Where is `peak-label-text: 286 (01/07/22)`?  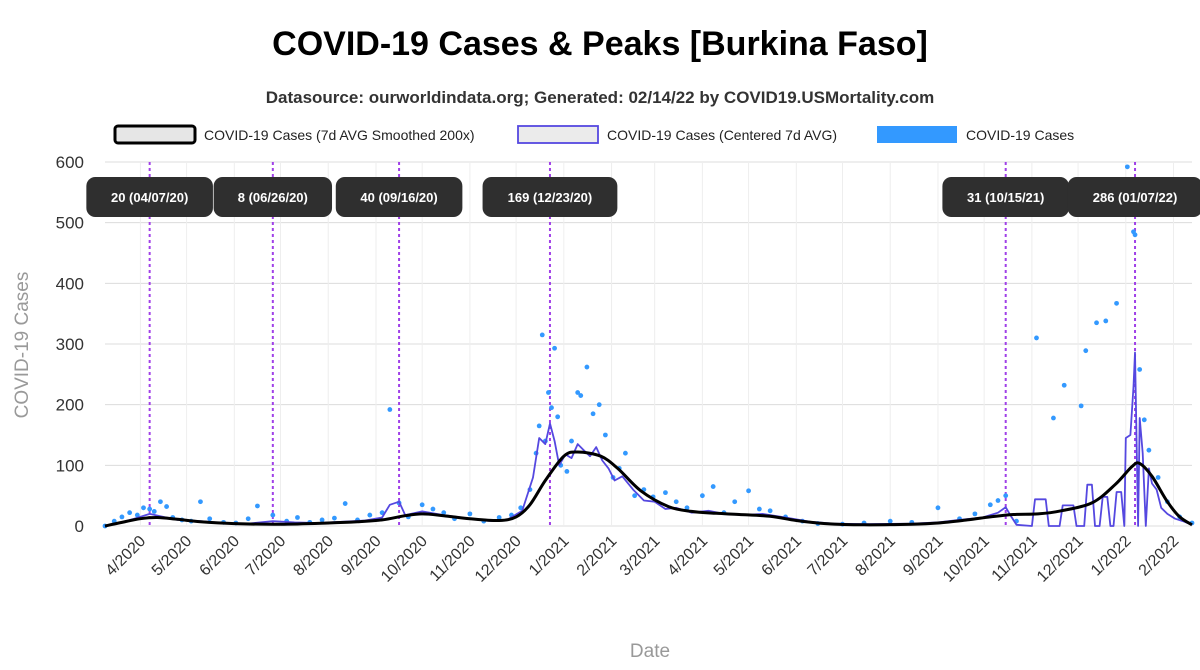
peak-label-text: 286 (01/07/22) is located at coordinates (1135, 197).